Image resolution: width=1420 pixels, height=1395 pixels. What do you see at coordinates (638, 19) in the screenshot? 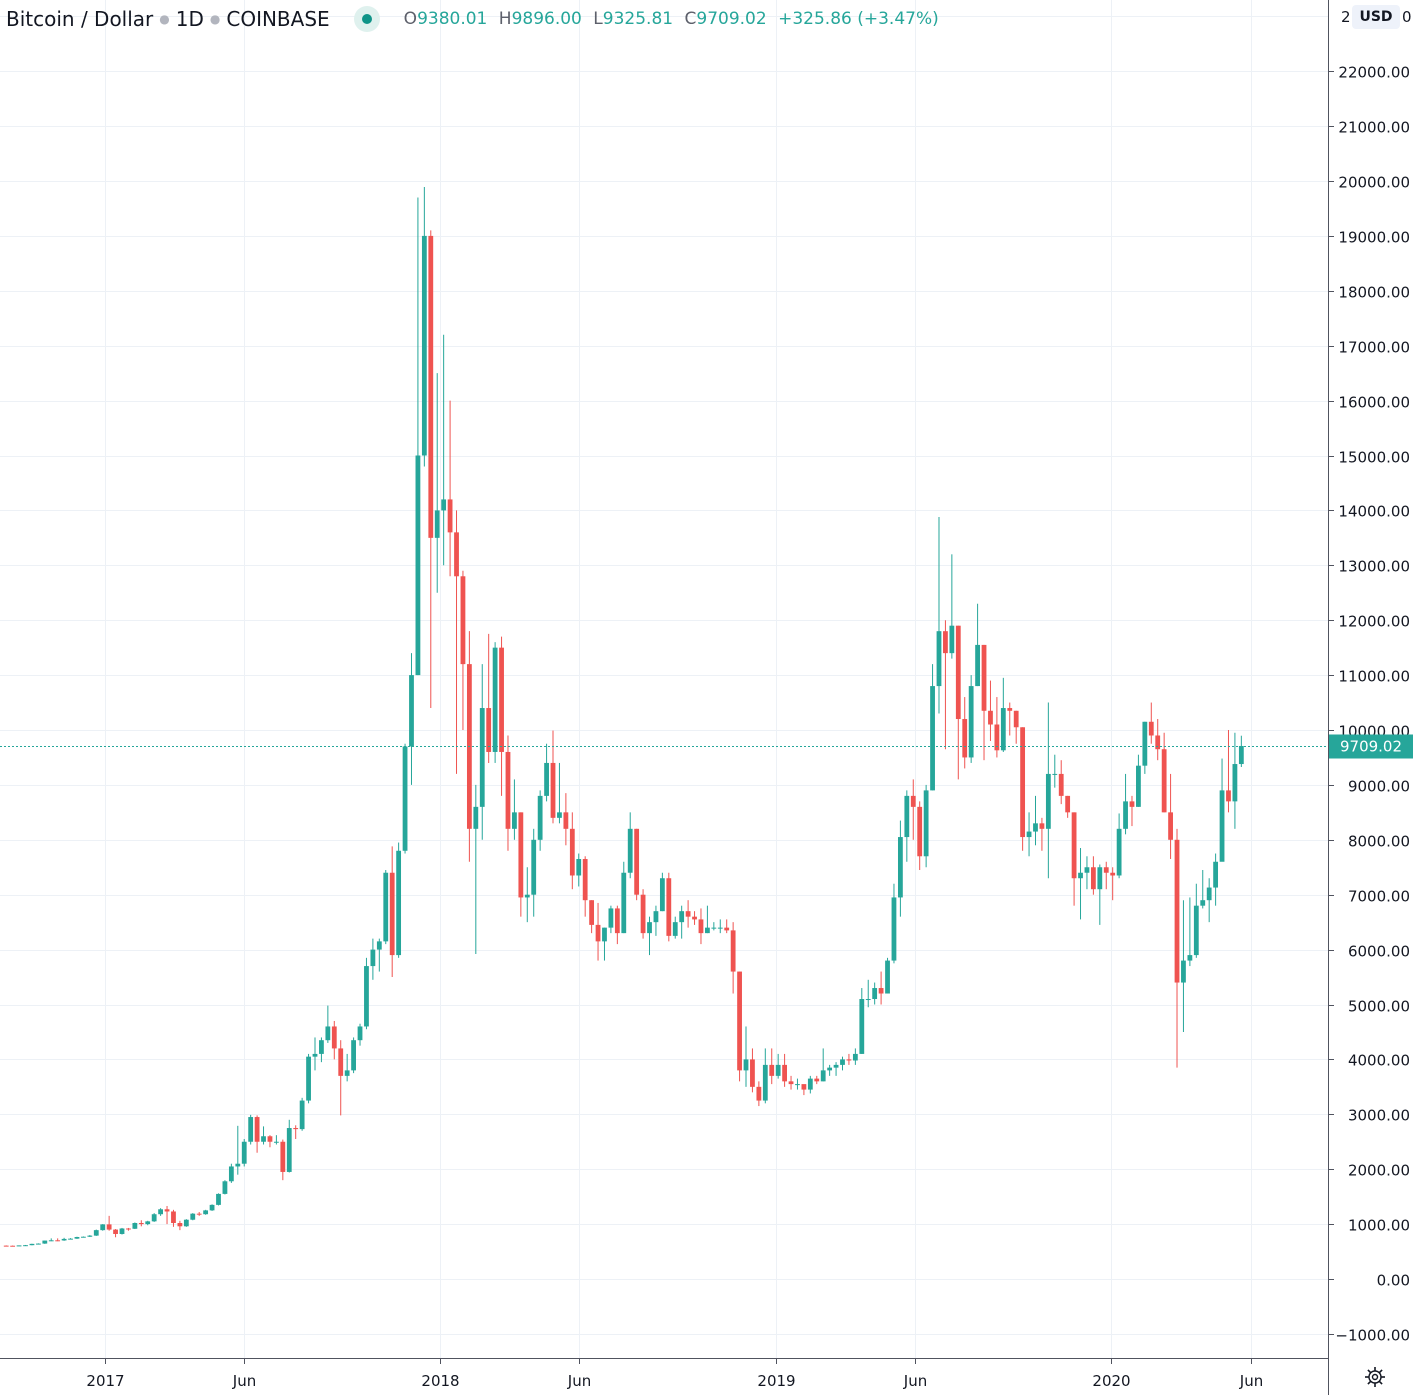
I see `low-value: 9325.81` at bounding box center [638, 19].